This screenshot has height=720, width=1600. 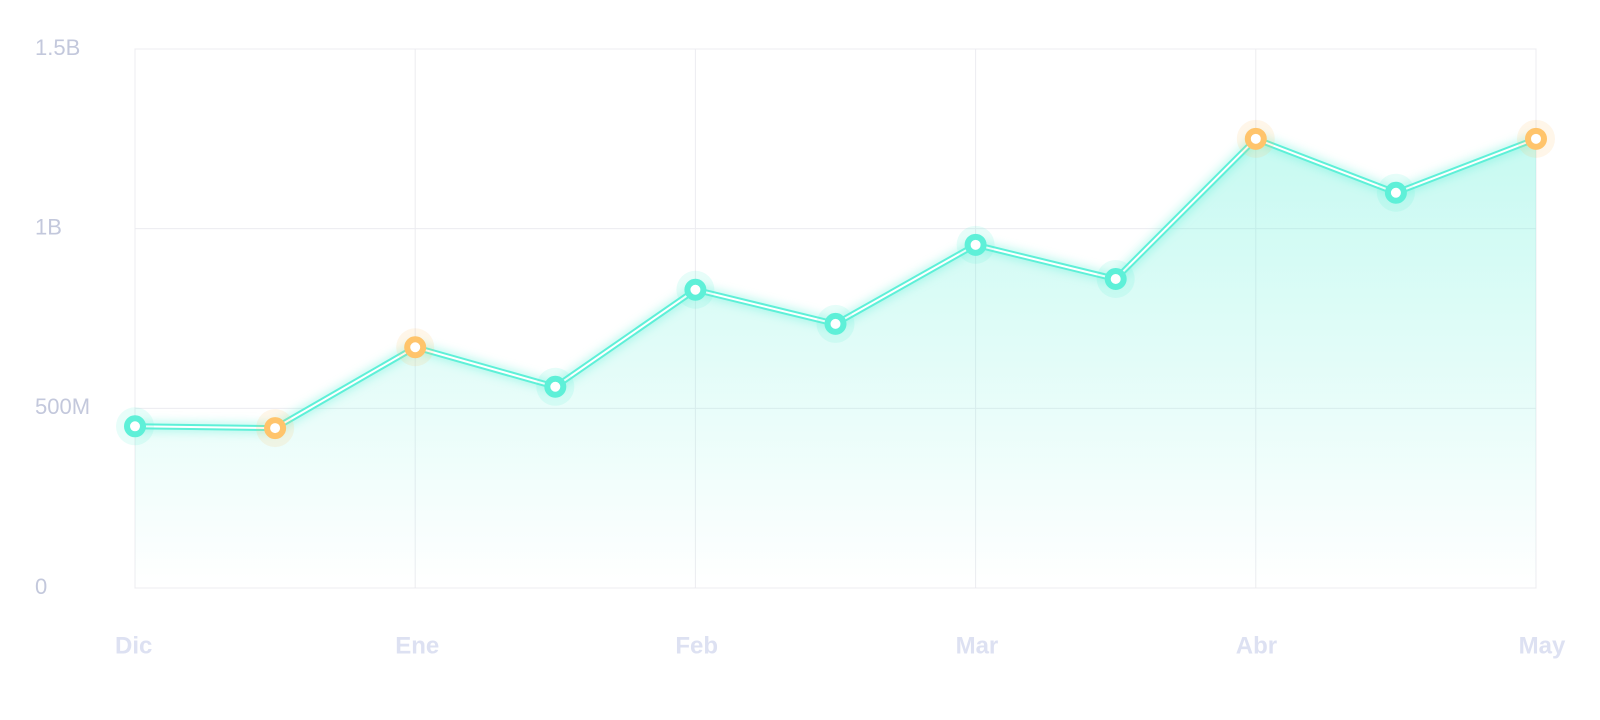 I want to click on y-tick-label: 500M, so click(x=62, y=406).